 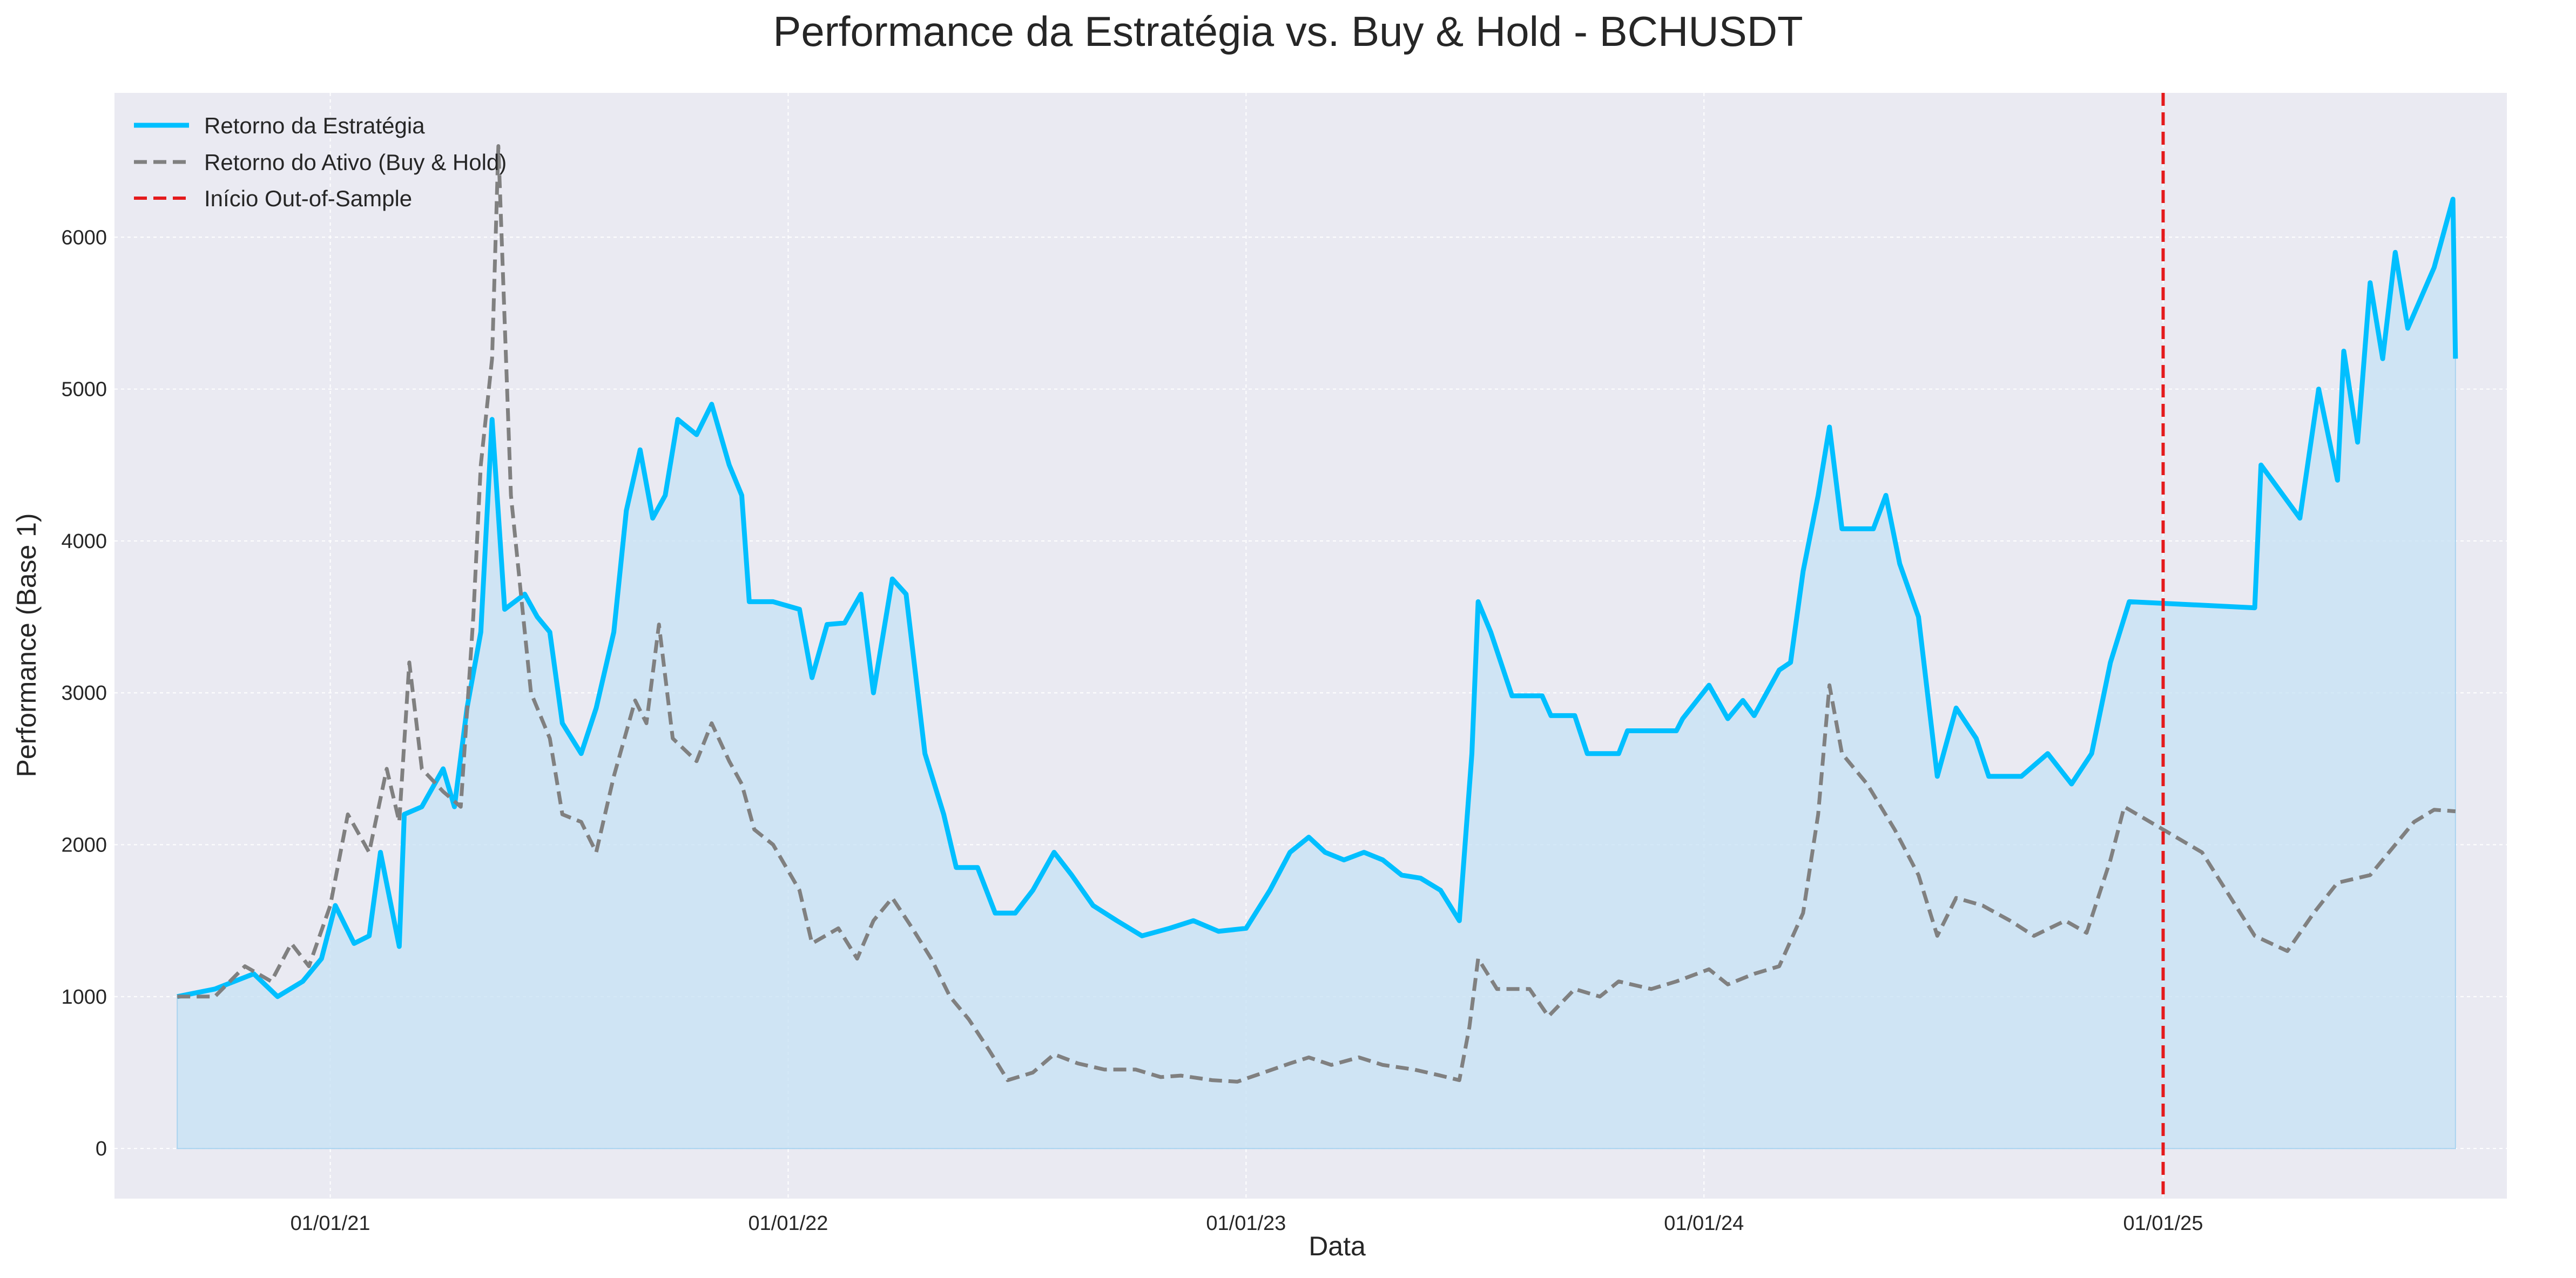 I want to click on x-axis-label: Data, so click(x=1337, y=1246).